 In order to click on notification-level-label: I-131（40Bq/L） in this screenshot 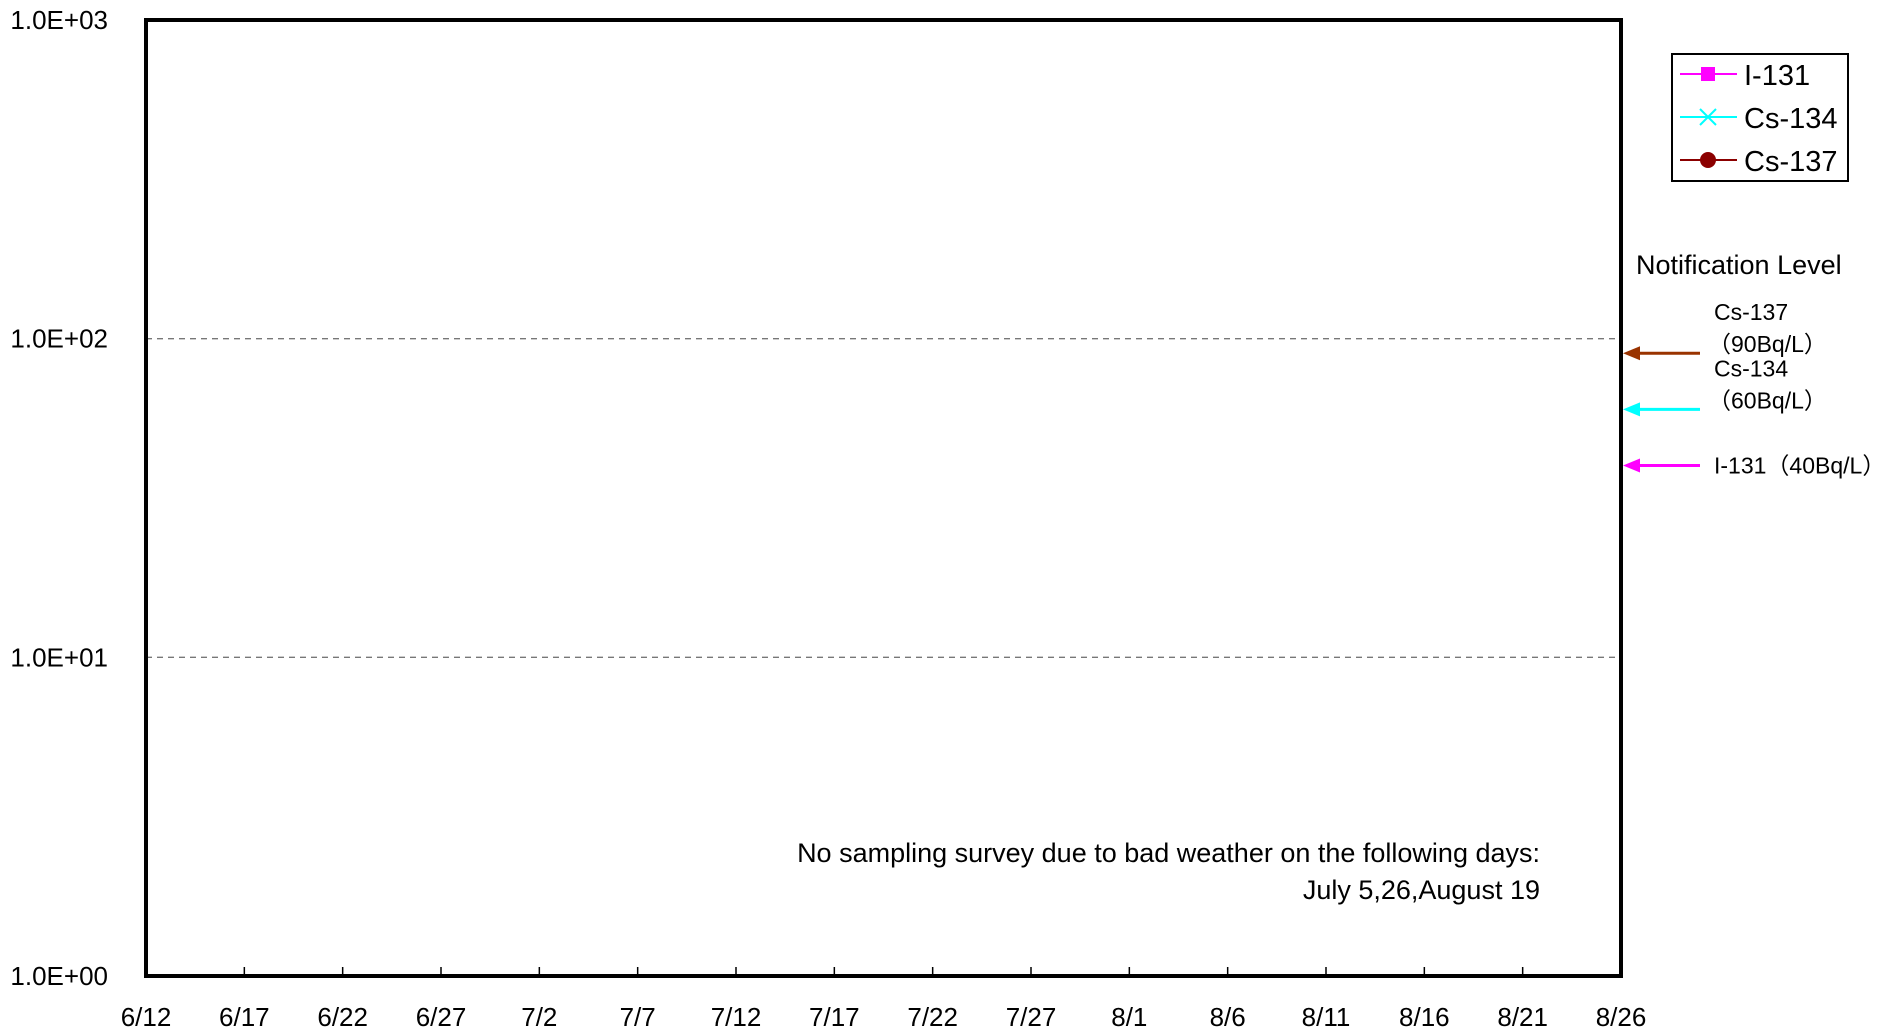, I will do `click(1799, 465)`.